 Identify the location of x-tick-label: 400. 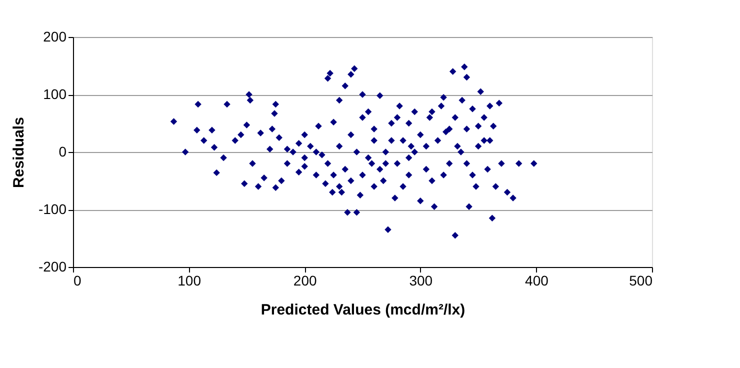
(537, 280).